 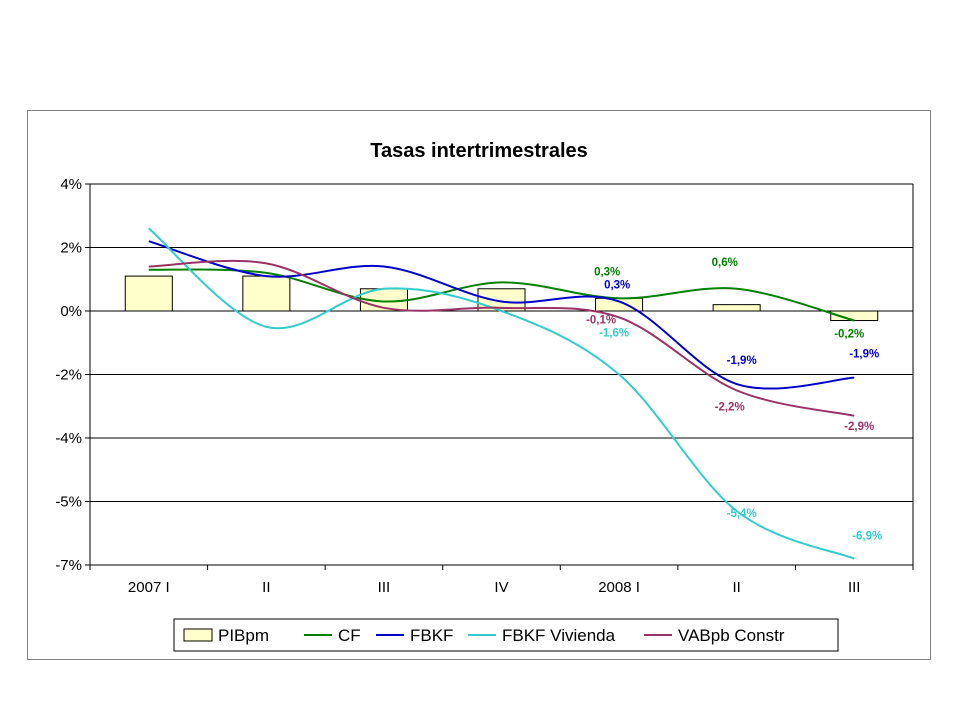 I want to click on legend-label-fbkf-vivienda: FBKF Vivienda, so click(x=559, y=635).